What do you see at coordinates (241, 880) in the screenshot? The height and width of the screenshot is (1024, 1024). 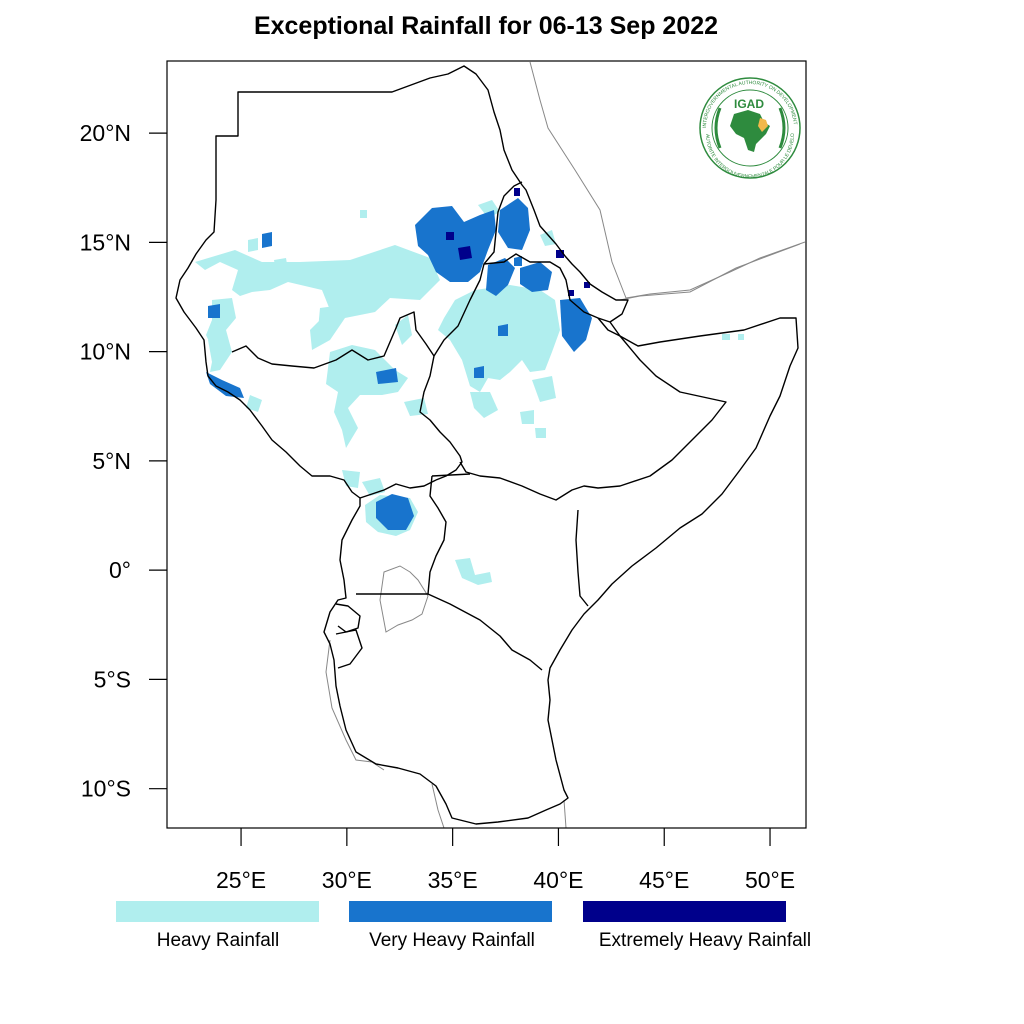 I see `lon-tick-label: 25°E` at bounding box center [241, 880].